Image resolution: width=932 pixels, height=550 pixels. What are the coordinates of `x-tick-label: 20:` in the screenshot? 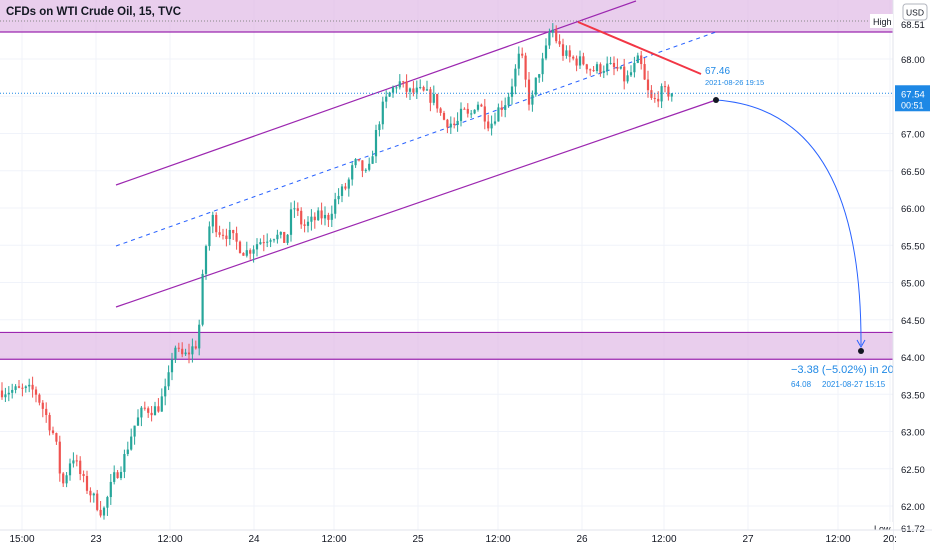 It's located at (890, 539).